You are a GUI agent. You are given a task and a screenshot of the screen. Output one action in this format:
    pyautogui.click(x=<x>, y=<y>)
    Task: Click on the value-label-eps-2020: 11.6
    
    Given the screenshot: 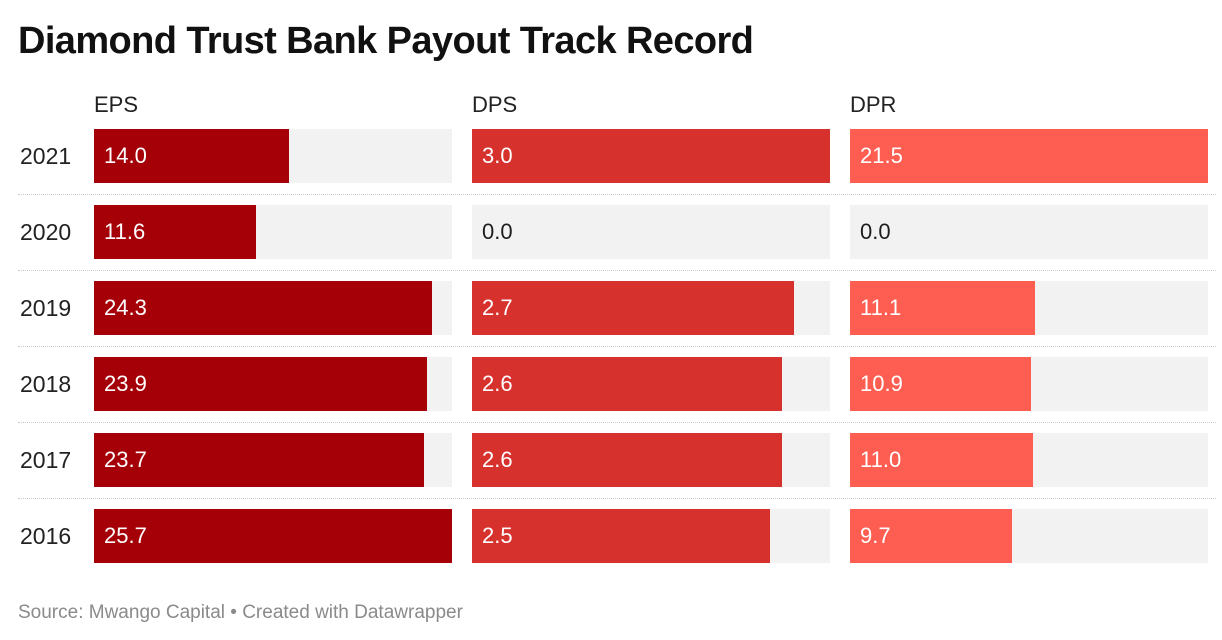 What is the action you would take?
    pyautogui.click(x=125, y=231)
    